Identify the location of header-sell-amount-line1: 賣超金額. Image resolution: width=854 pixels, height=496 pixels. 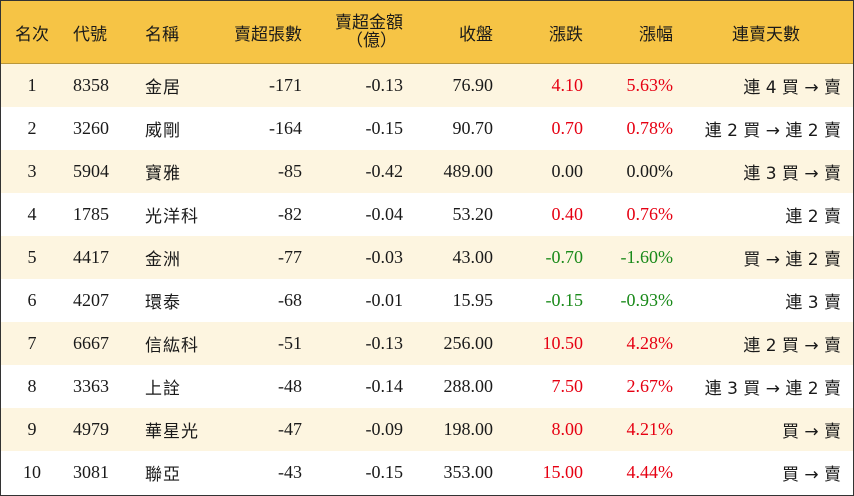
(369, 23).